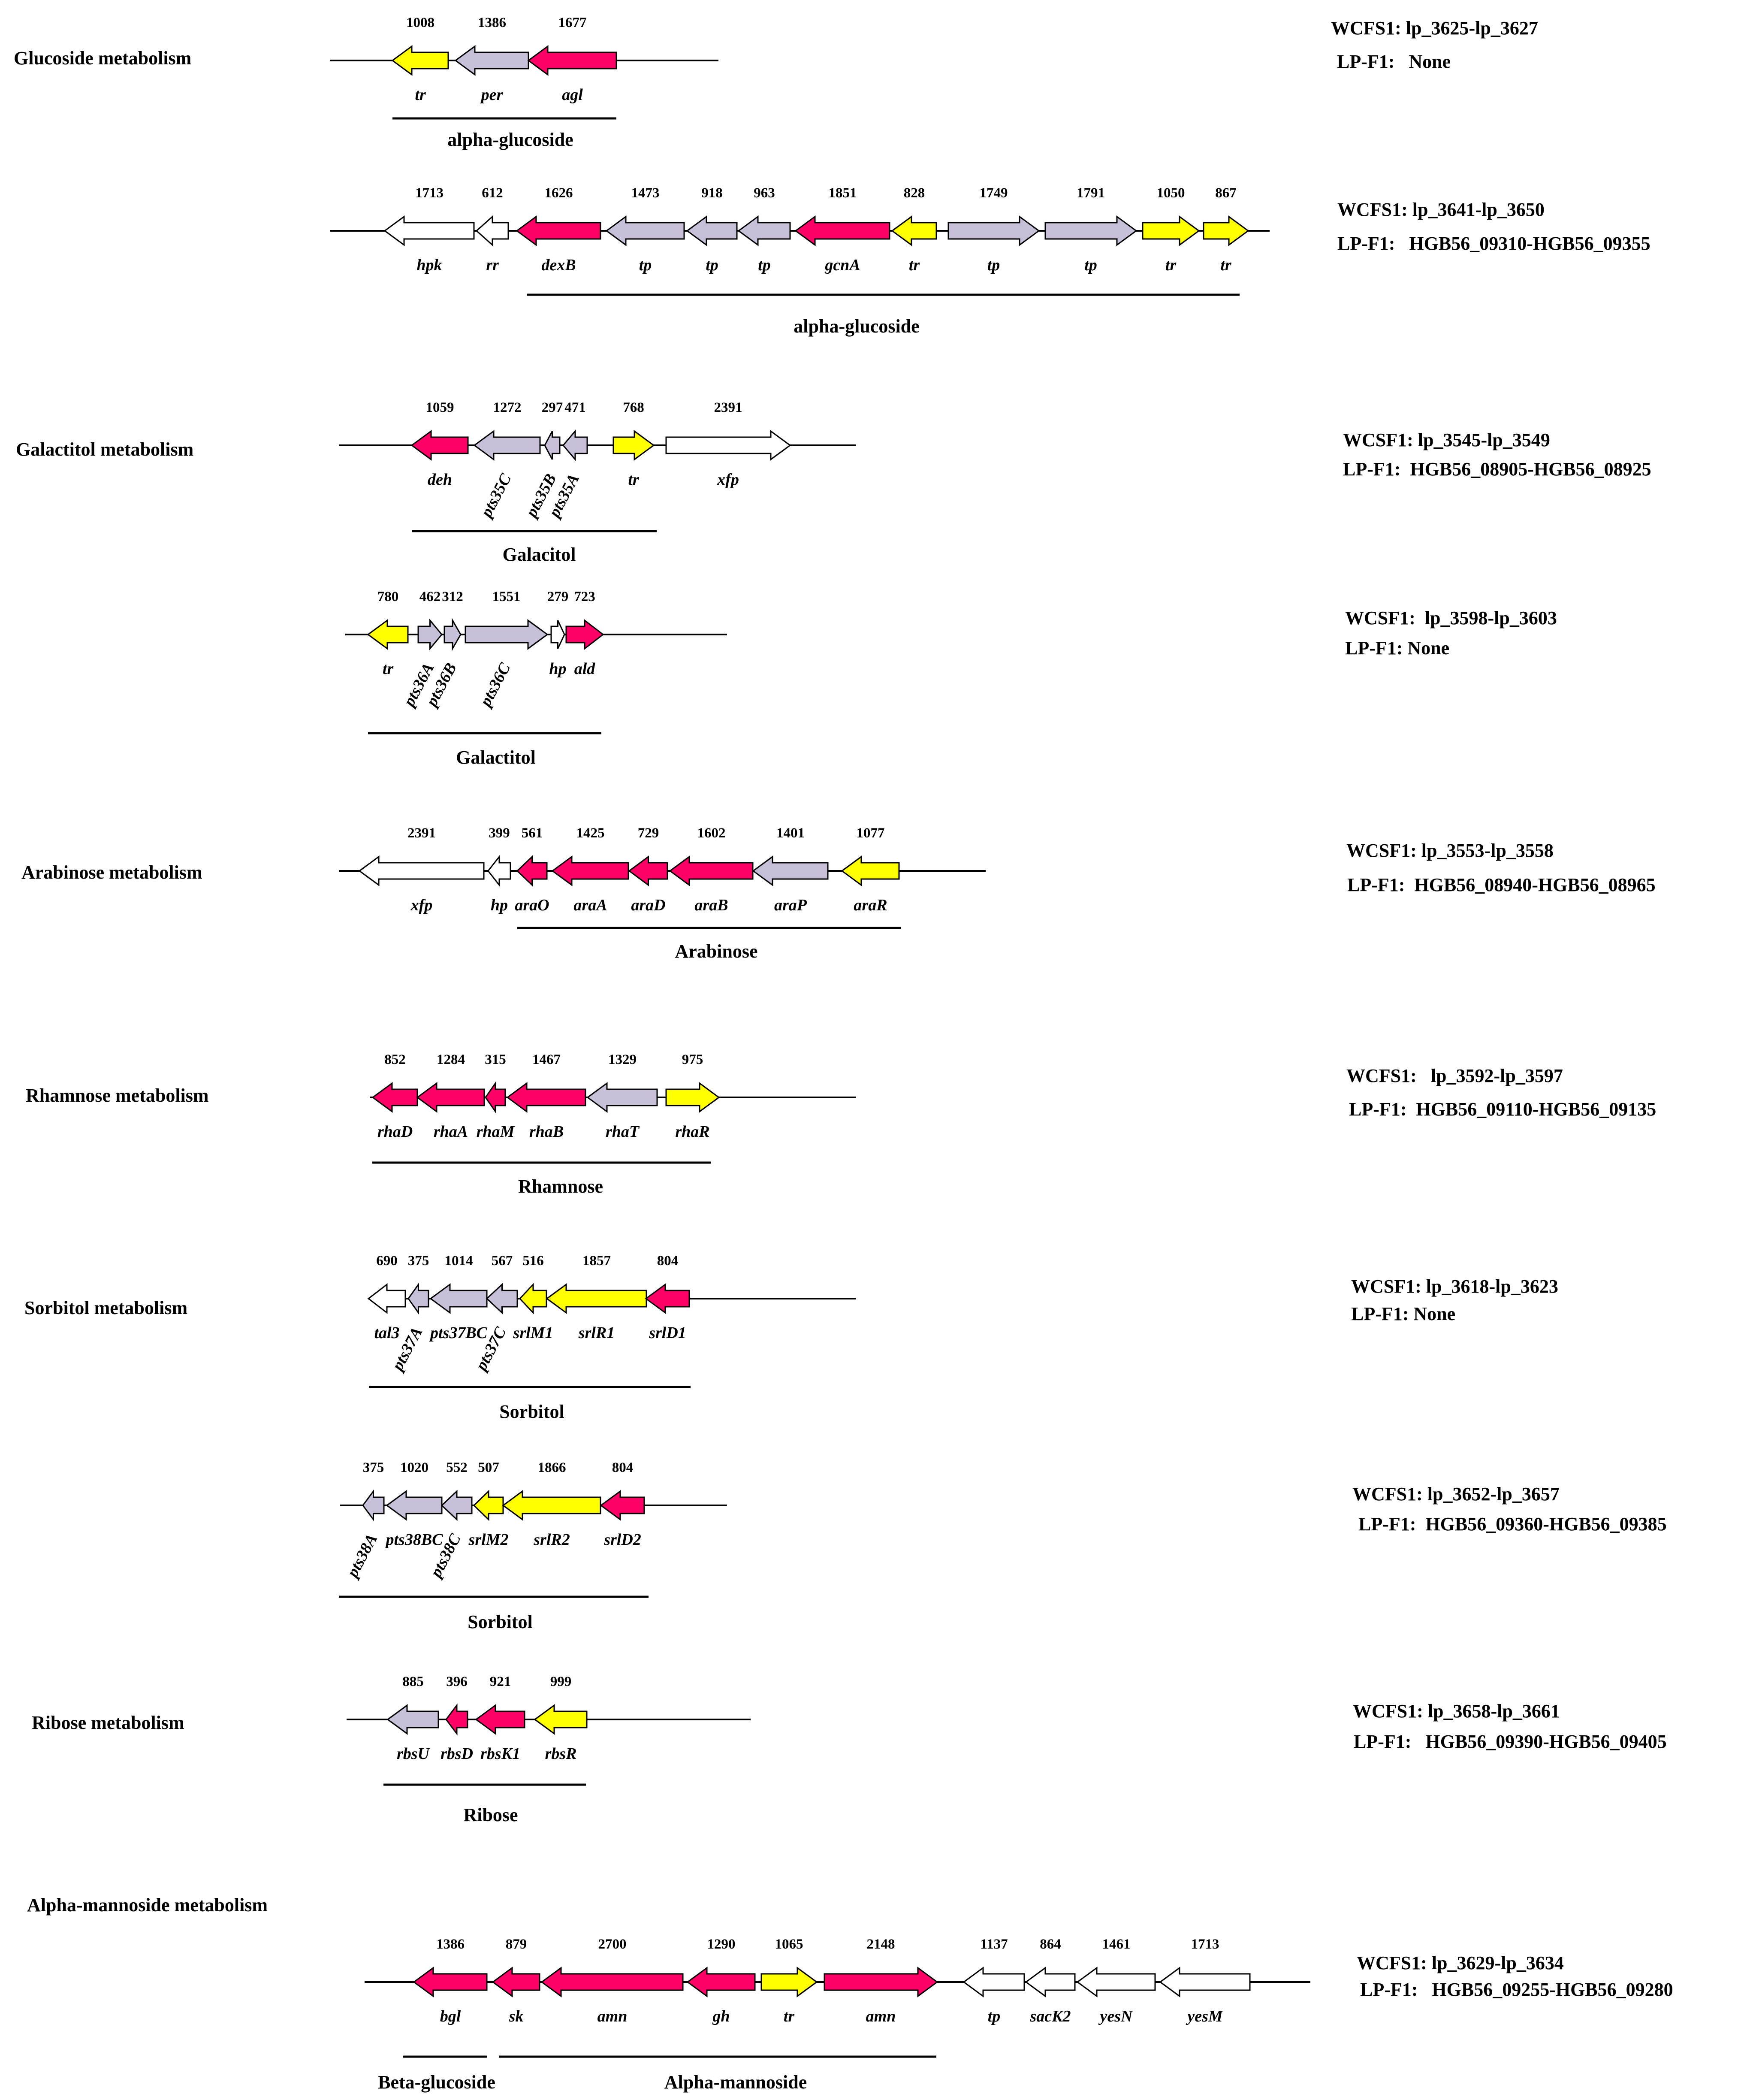  Describe the element at coordinates (622, 1097) in the screenshot. I see `gene-arrow-rhaT` at that location.